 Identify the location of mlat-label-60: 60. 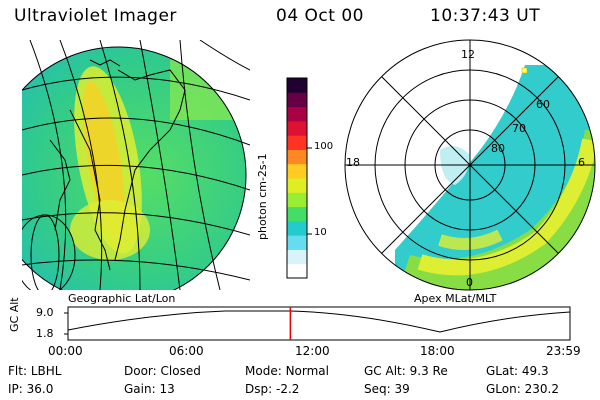
(543, 104).